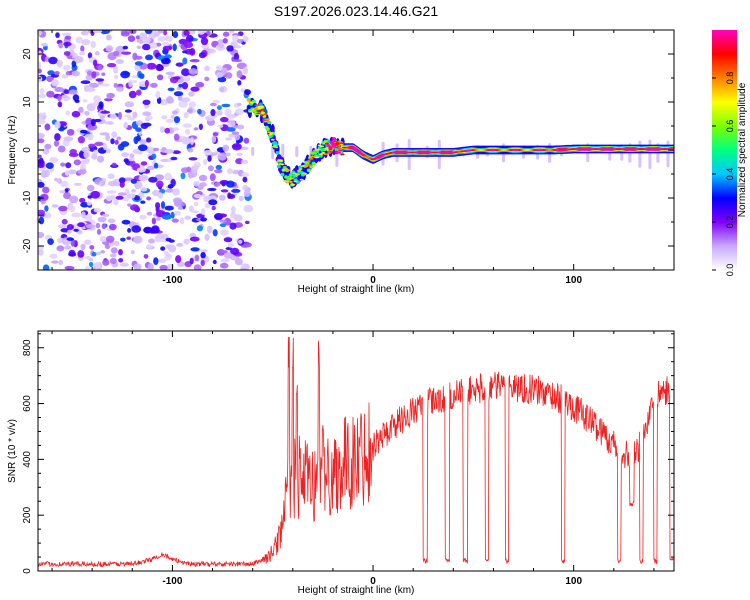  I want to click on colorbar-tick-label: 0.0, so click(730, 270).